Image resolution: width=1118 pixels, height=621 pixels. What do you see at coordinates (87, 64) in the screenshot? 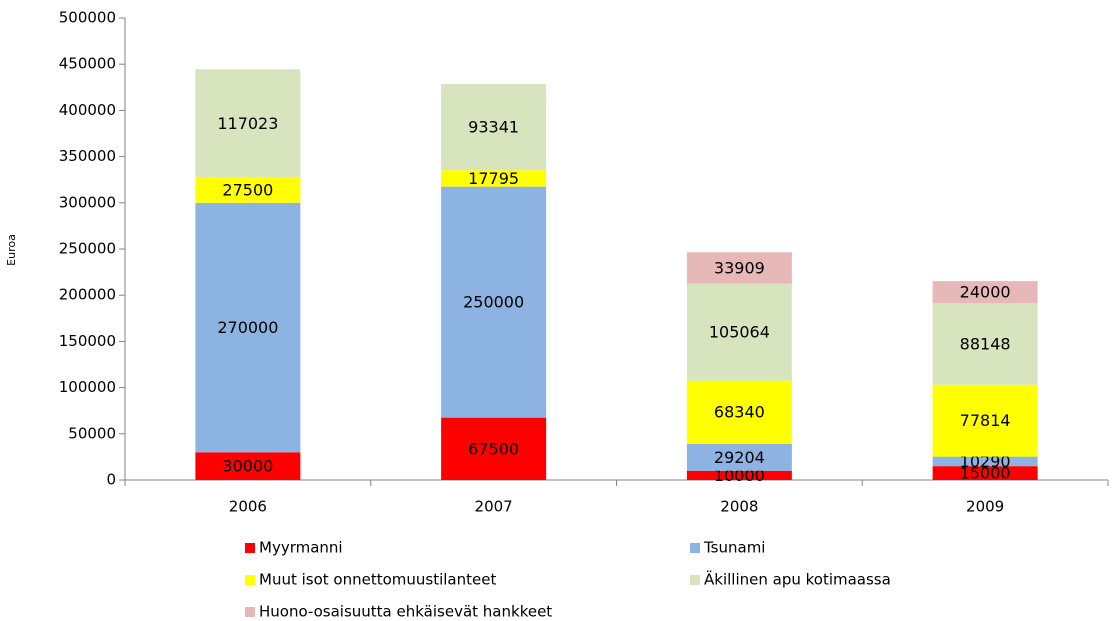
I see `y-tick-label: 450000` at bounding box center [87, 64].